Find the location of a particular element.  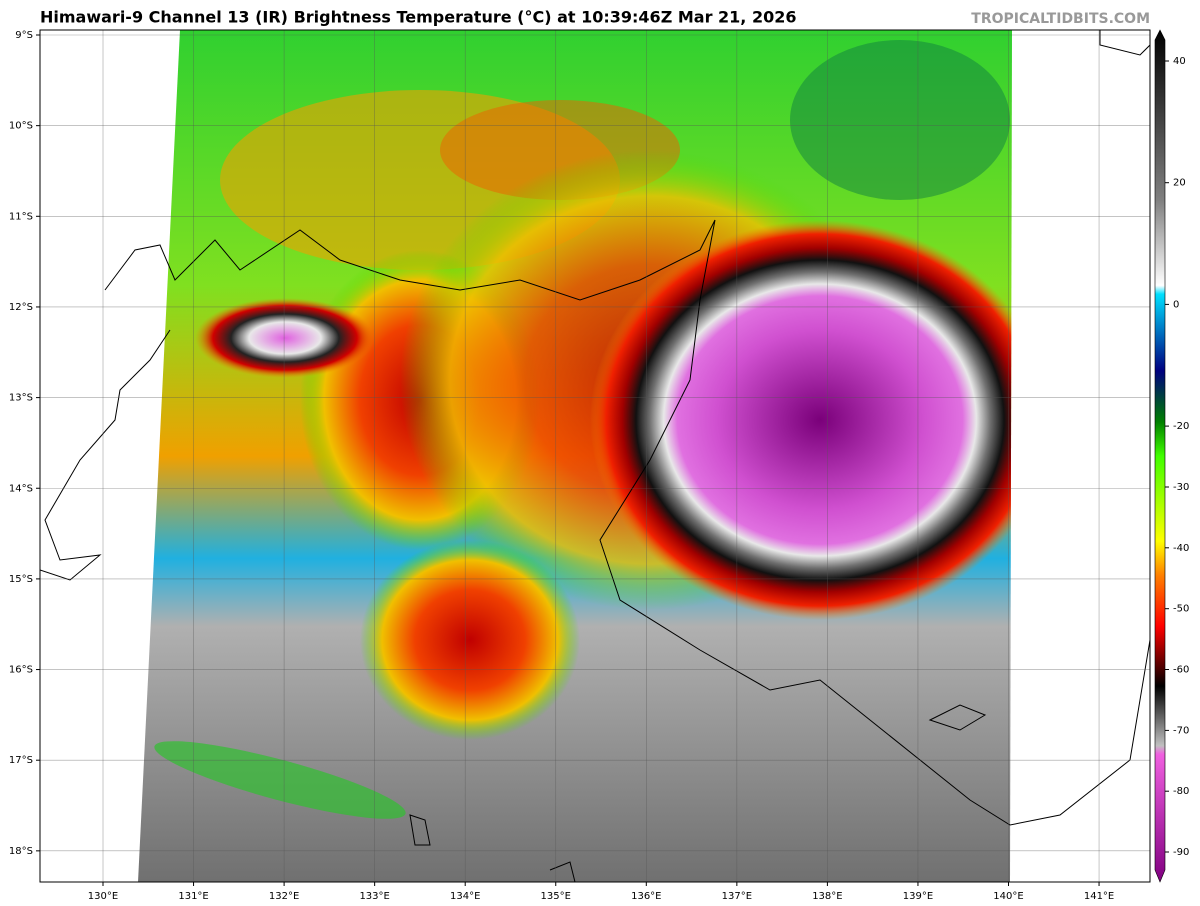

lon-label: 141°E is located at coordinates (1099, 896).